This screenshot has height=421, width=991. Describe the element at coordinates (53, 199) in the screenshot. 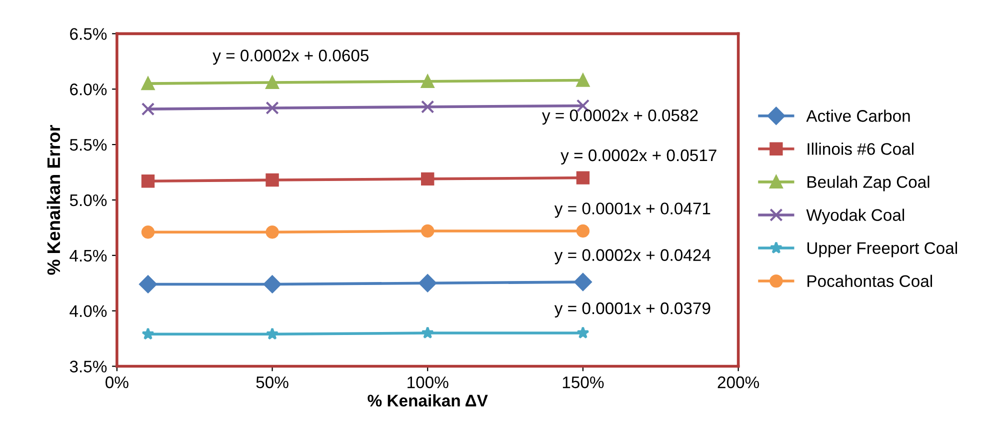

I see `y-axis-title: % Kenaikan Error` at that location.